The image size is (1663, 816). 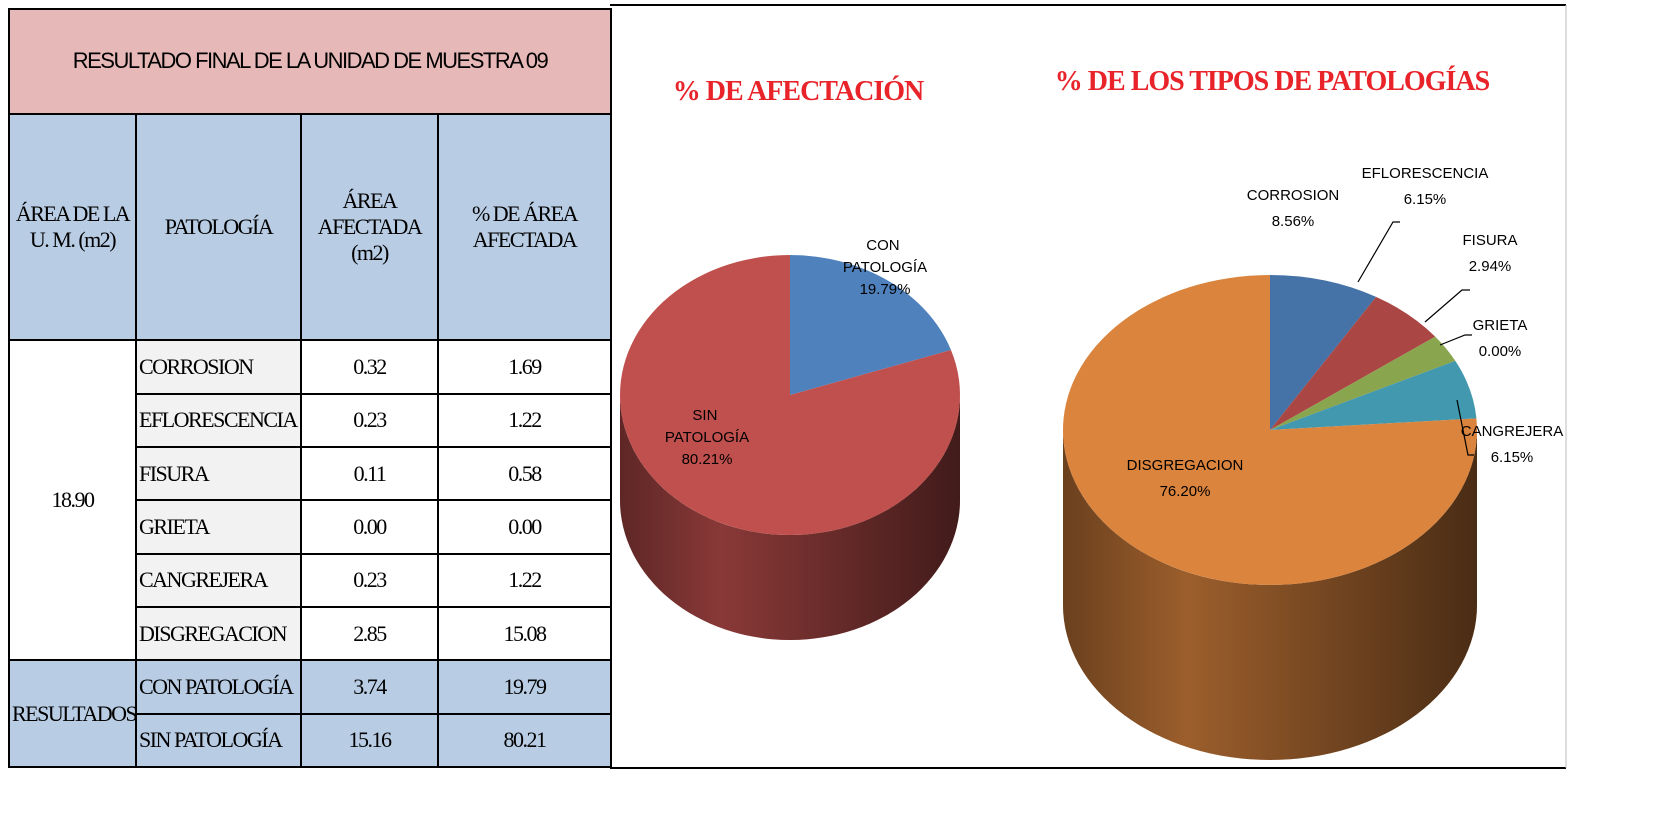 What do you see at coordinates (369, 473) in the screenshot?
I see `cell: 0.11` at bounding box center [369, 473].